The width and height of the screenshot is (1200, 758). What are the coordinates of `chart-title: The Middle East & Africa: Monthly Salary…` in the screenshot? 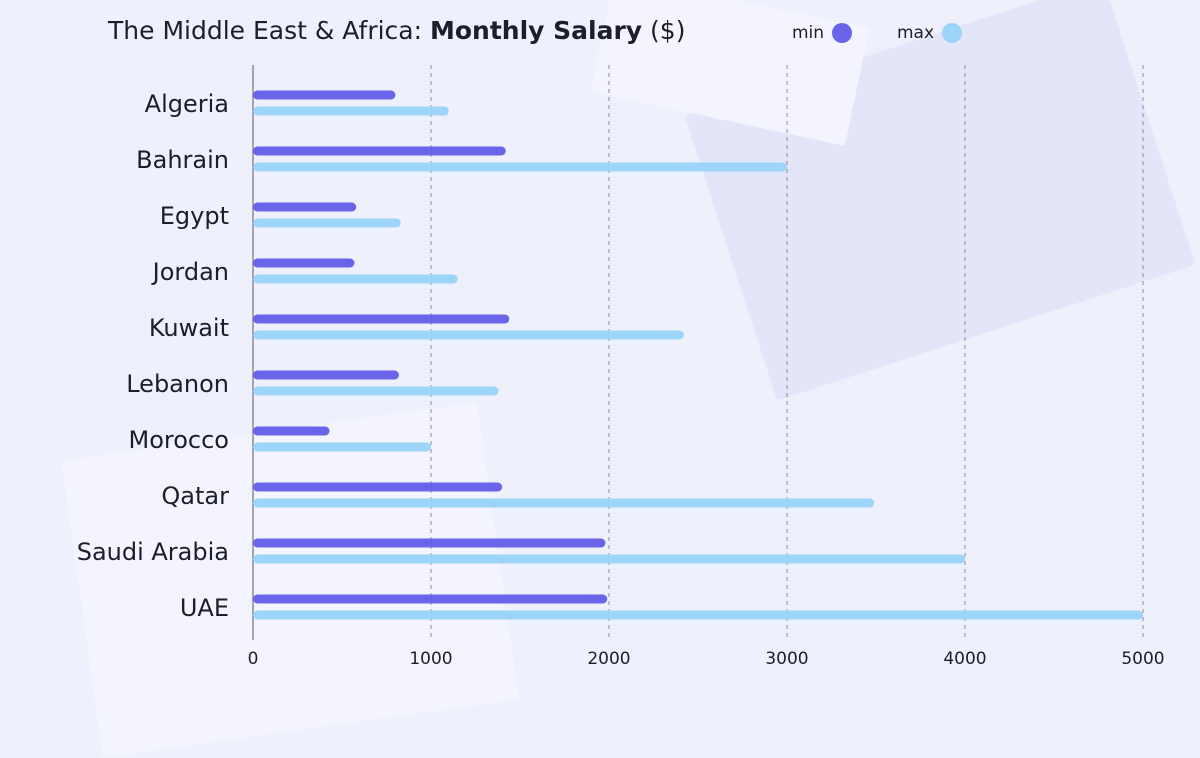 It's located at (396, 30).